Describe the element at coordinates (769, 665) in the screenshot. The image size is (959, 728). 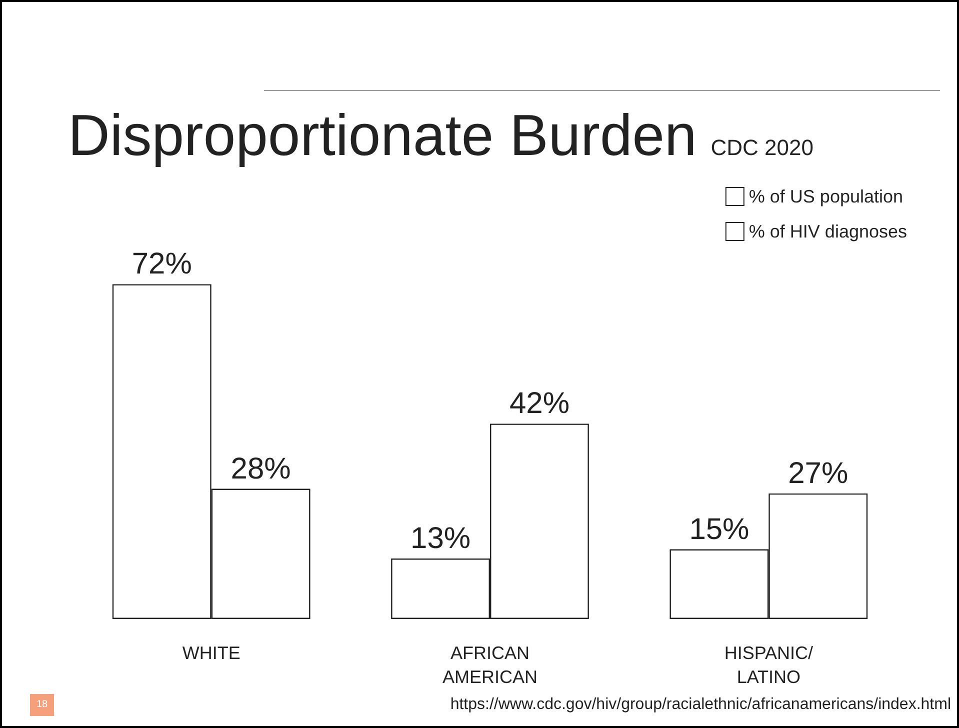
I see `x-tick-label: HISPANIC/ LATINO` at that location.